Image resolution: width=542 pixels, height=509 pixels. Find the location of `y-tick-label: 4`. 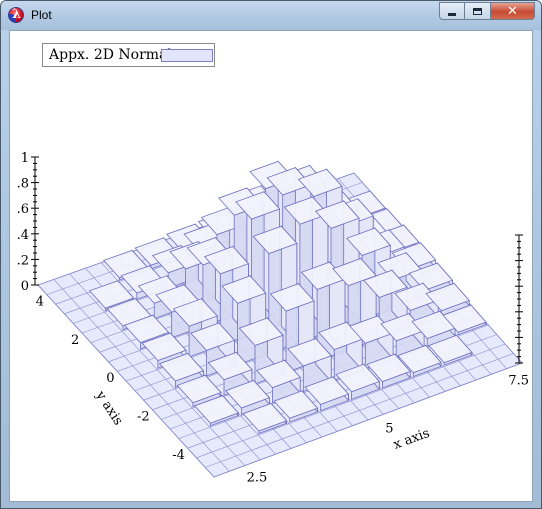

y-tick-label: 4 is located at coordinates (40, 301).